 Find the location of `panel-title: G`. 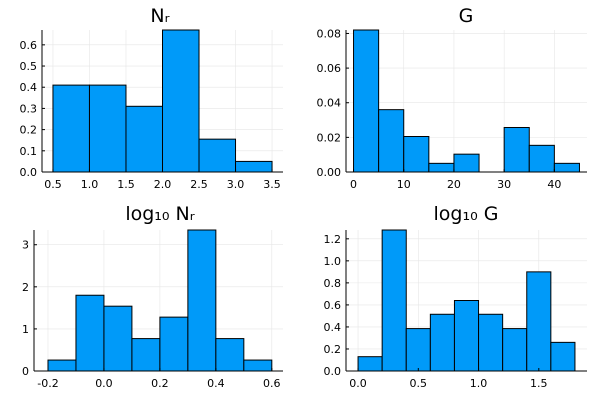

panel-title: G is located at coordinates (466, 16).